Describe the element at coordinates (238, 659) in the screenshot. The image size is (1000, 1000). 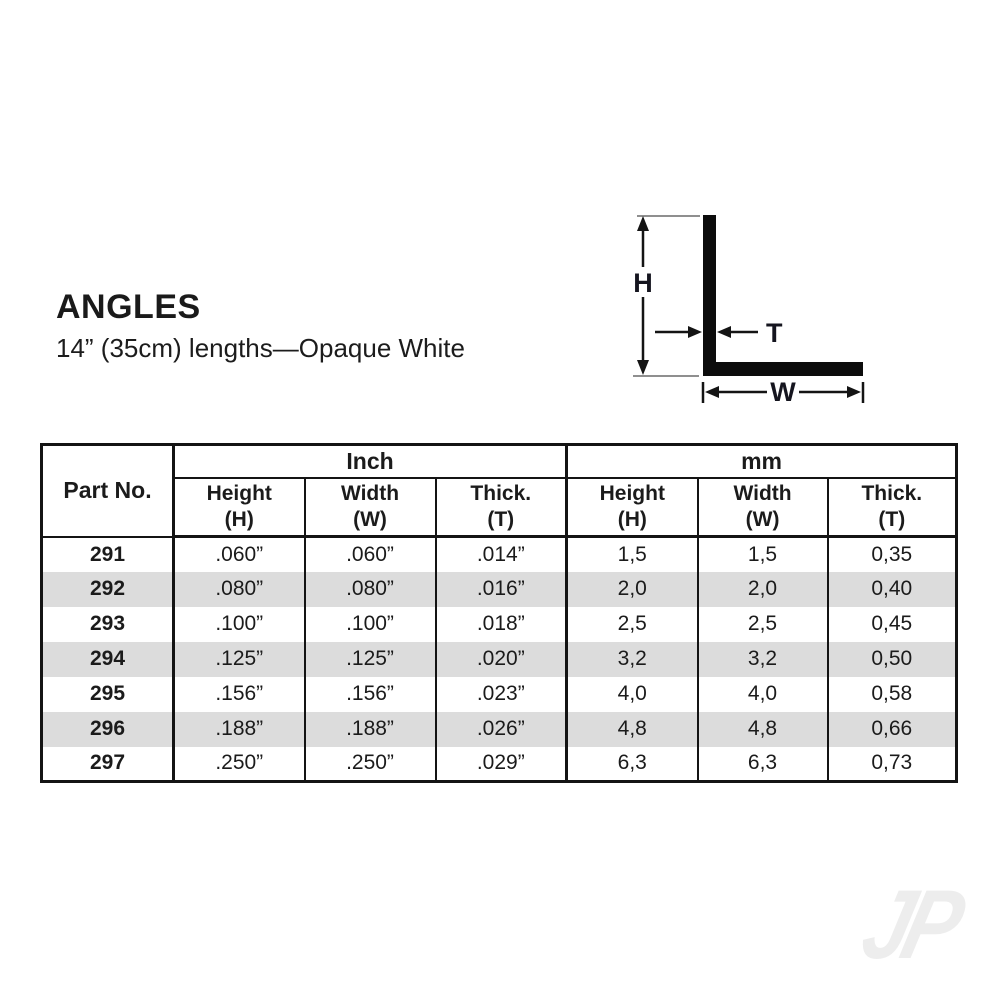
I see `inch-height-value: .125”` at that location.